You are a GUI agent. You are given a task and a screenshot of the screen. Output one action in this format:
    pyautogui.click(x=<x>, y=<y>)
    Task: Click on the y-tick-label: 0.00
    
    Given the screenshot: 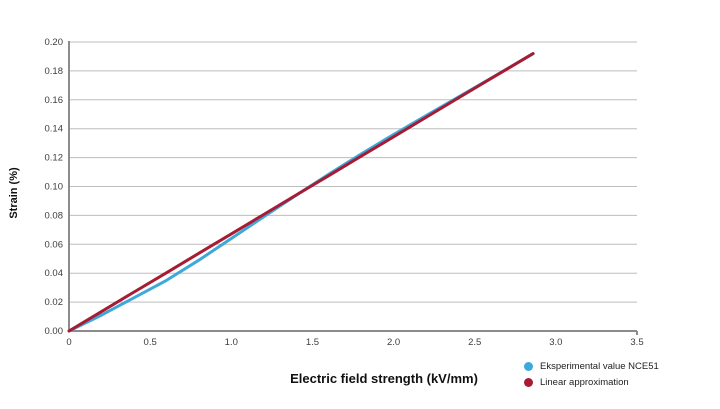 What is the action you would take?
    pyautogui.click(x=54, y=331)
    